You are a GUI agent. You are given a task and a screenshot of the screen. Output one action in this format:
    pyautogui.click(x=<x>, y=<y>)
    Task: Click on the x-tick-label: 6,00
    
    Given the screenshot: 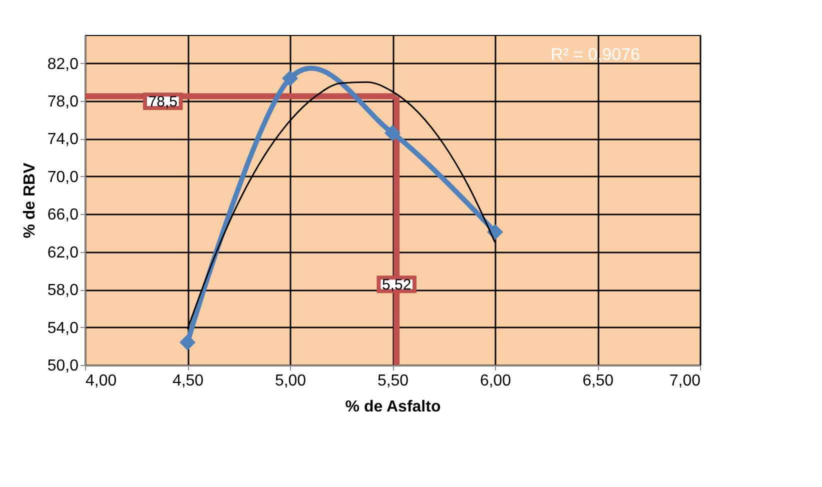 What is the action you would take?
    pyautogui.click(x=496, y=381)
    